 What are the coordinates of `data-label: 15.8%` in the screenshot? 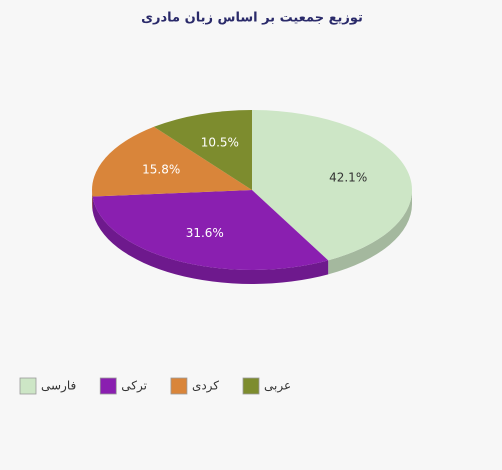 It's located at (161, 170).